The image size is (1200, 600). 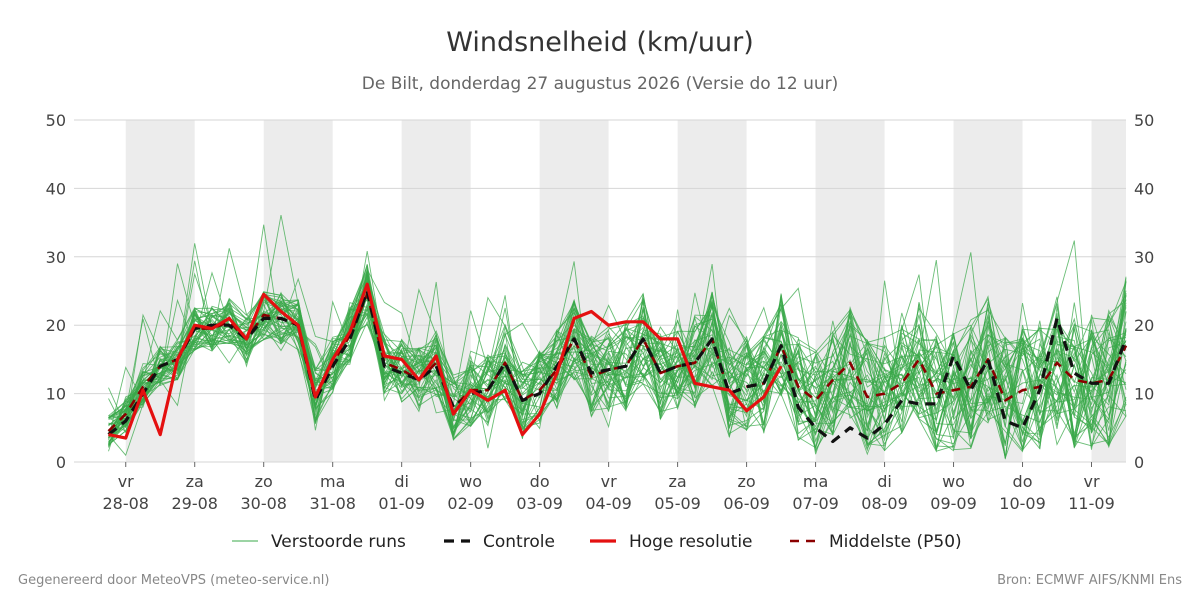 I want to click on footer-source: Bron: ECMWF AIFS/KNMI Ens, so click(x=1089, y=580).